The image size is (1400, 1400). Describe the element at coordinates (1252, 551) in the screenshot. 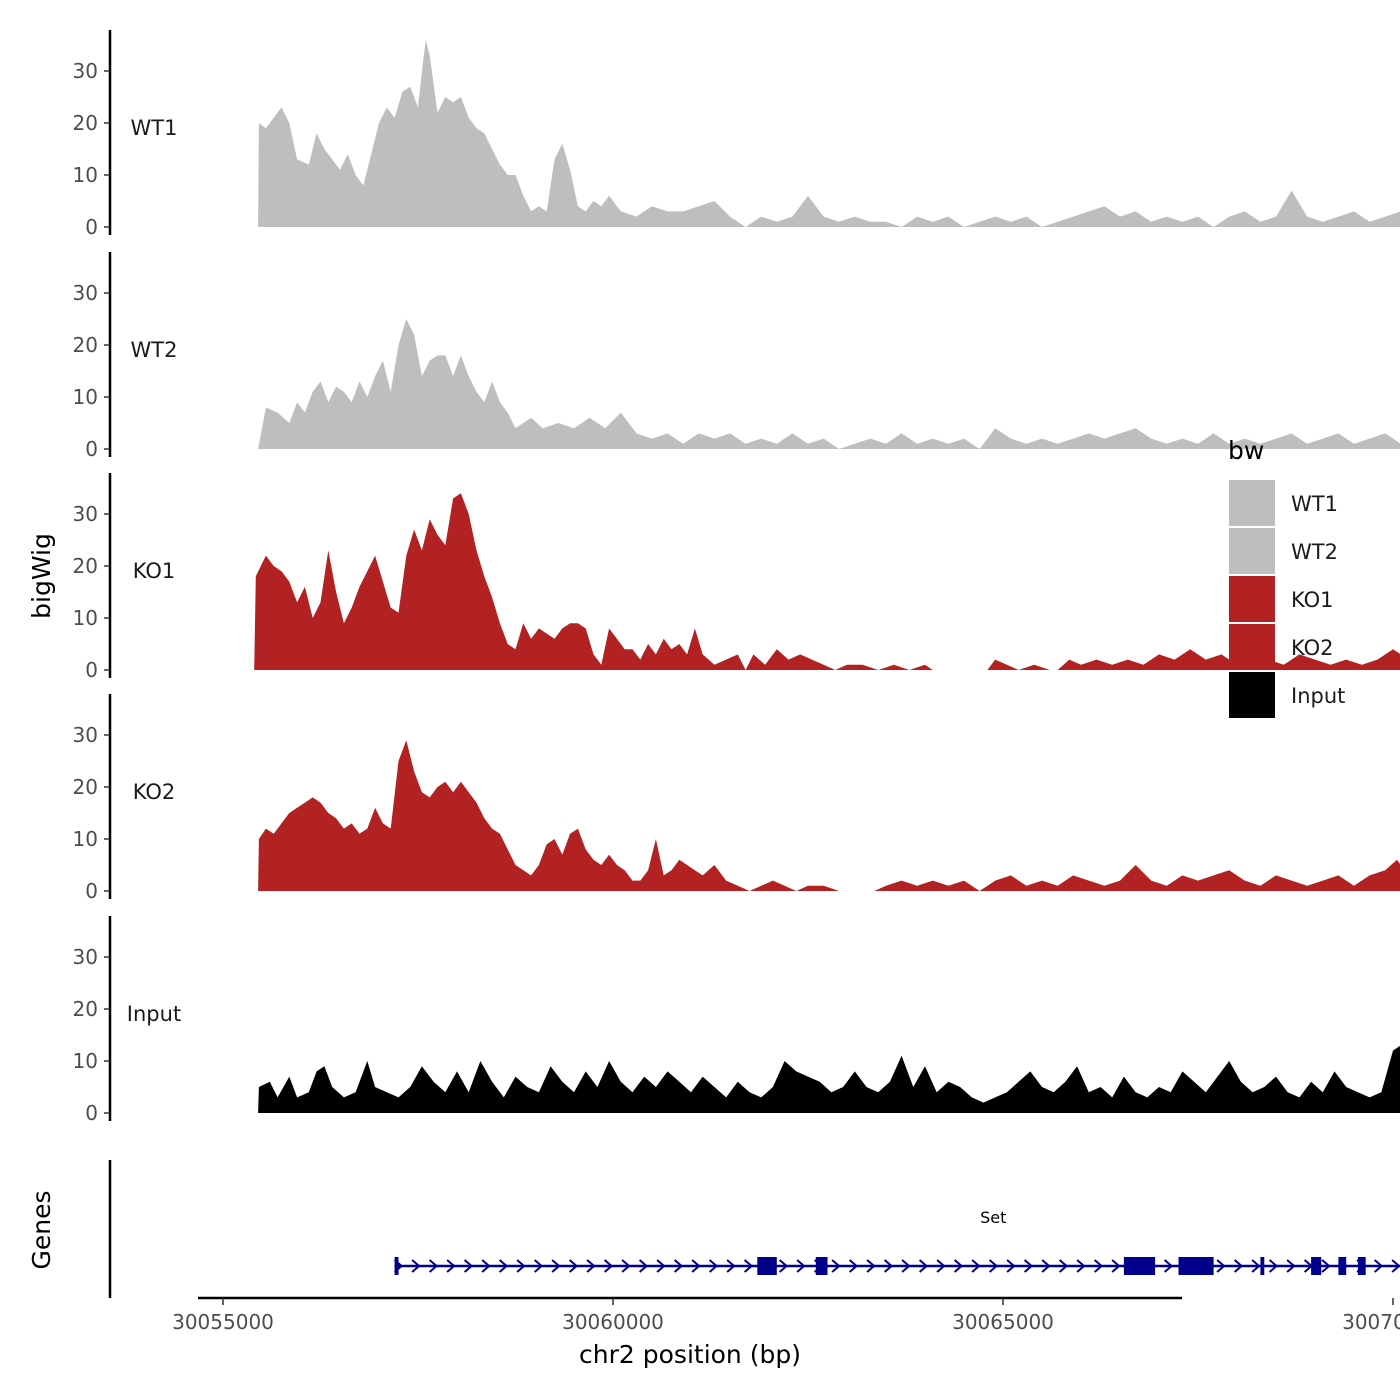

I see `legend-key-wt2` at that location.